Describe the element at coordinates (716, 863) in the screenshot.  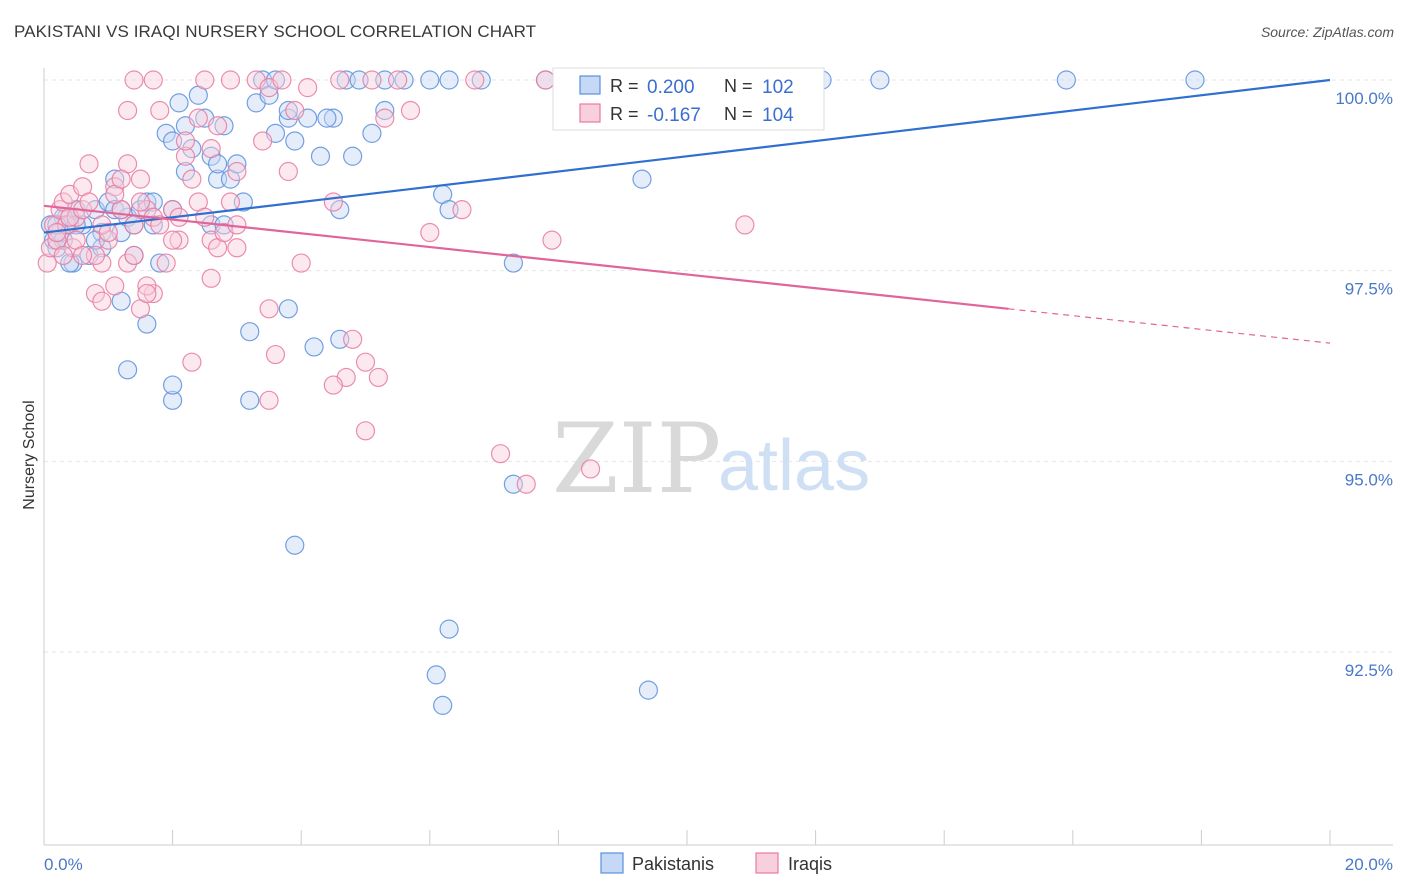
I see `legend-series: Pakistanis Iraqis` at that location.